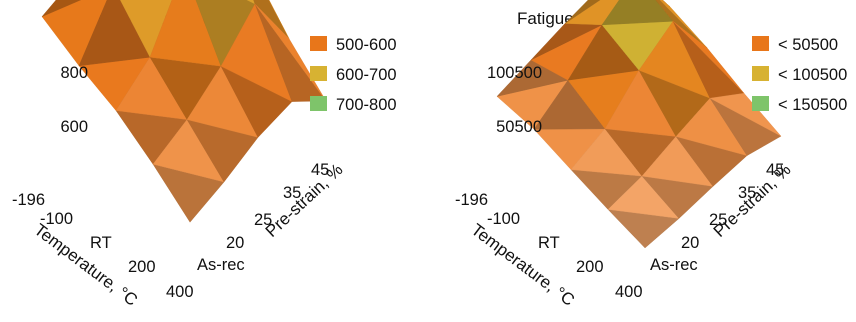 This screenshot has height=322, width=856. I want to click on legend-label: < 150500, so click(812, 105).